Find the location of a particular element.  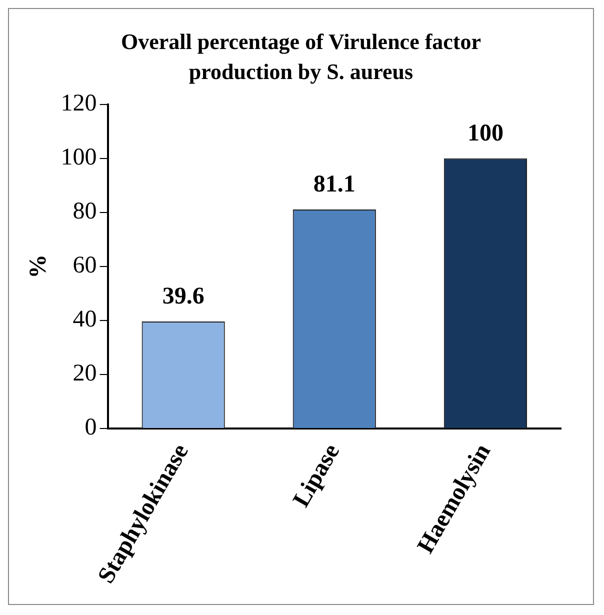

data-label: 81.1 is located at coordinates (334, 185).